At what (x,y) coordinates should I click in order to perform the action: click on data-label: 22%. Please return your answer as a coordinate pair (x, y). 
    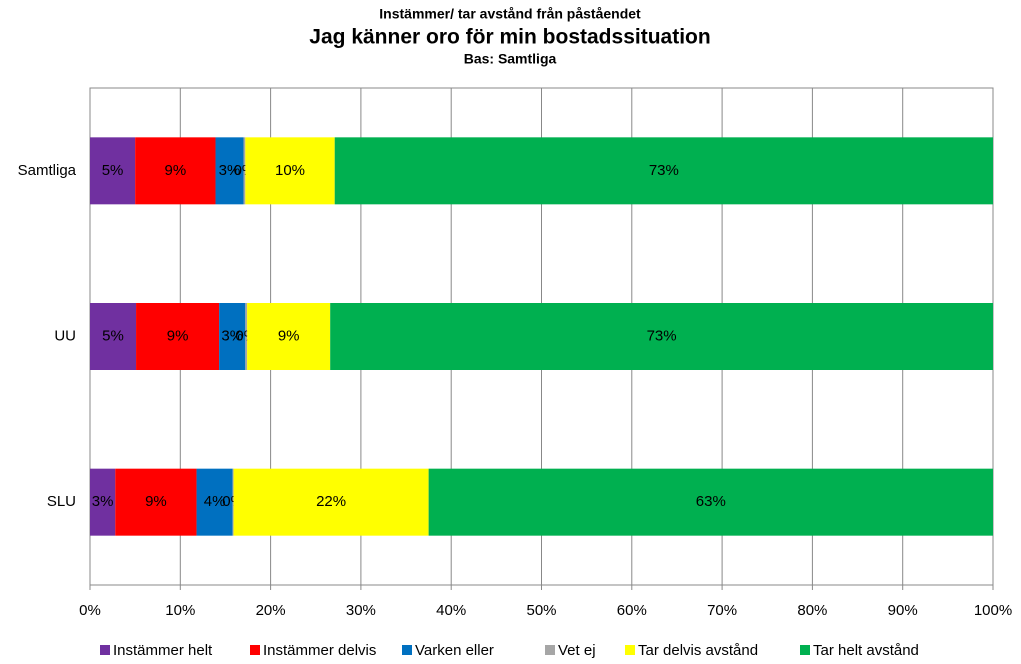
    Looking at the image, I should click on (331, 501).